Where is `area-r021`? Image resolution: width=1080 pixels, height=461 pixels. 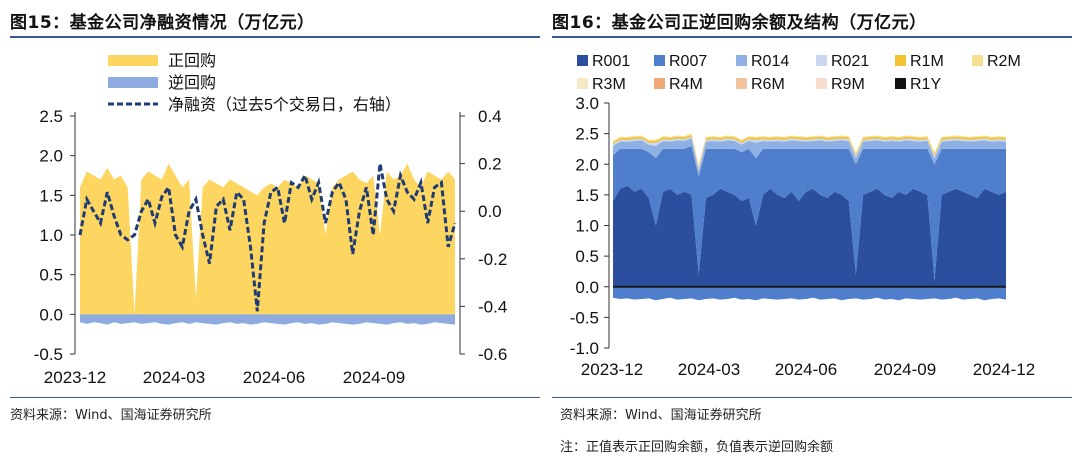 area-r021 is located at coordinates (809, 153).